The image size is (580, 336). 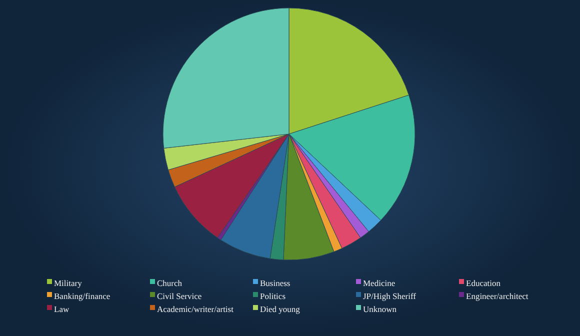 I want to click on legend-label: Law, so click(x=62, y=309).